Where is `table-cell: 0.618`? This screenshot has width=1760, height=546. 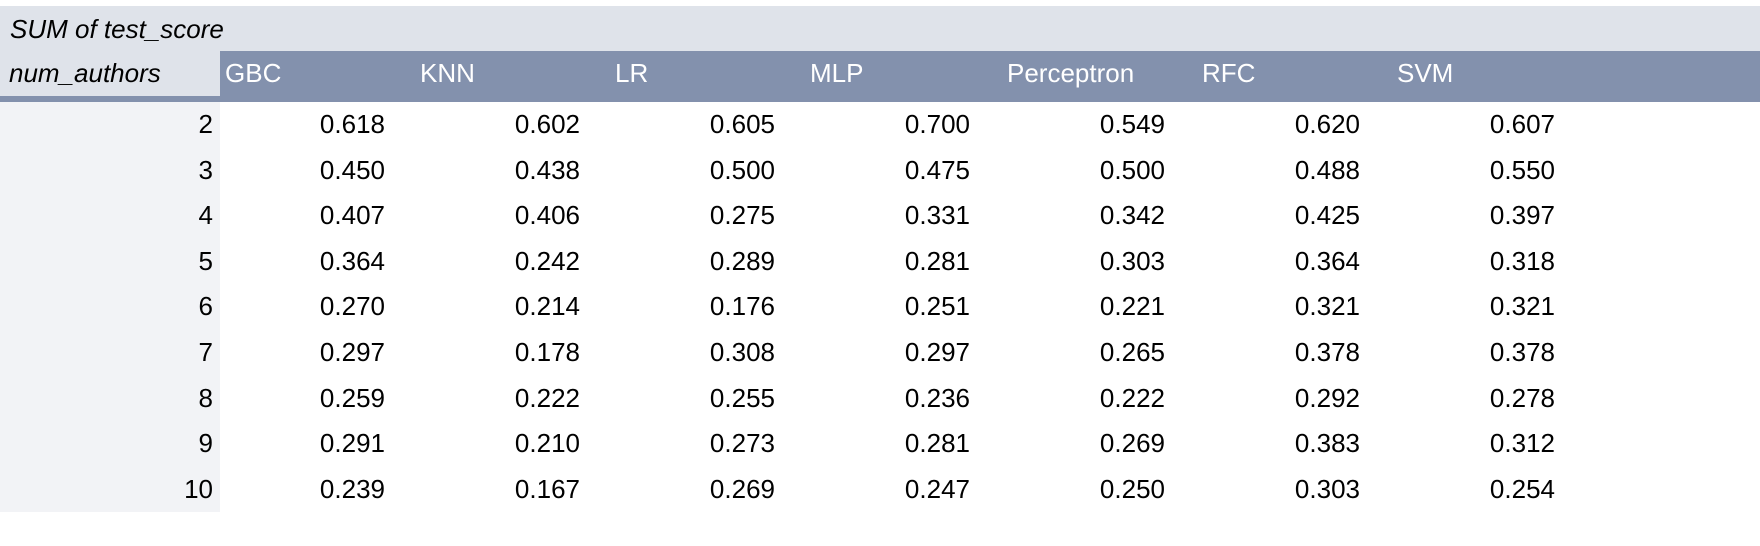
table-cell: 0.618 is located at coordinates (352, 124).